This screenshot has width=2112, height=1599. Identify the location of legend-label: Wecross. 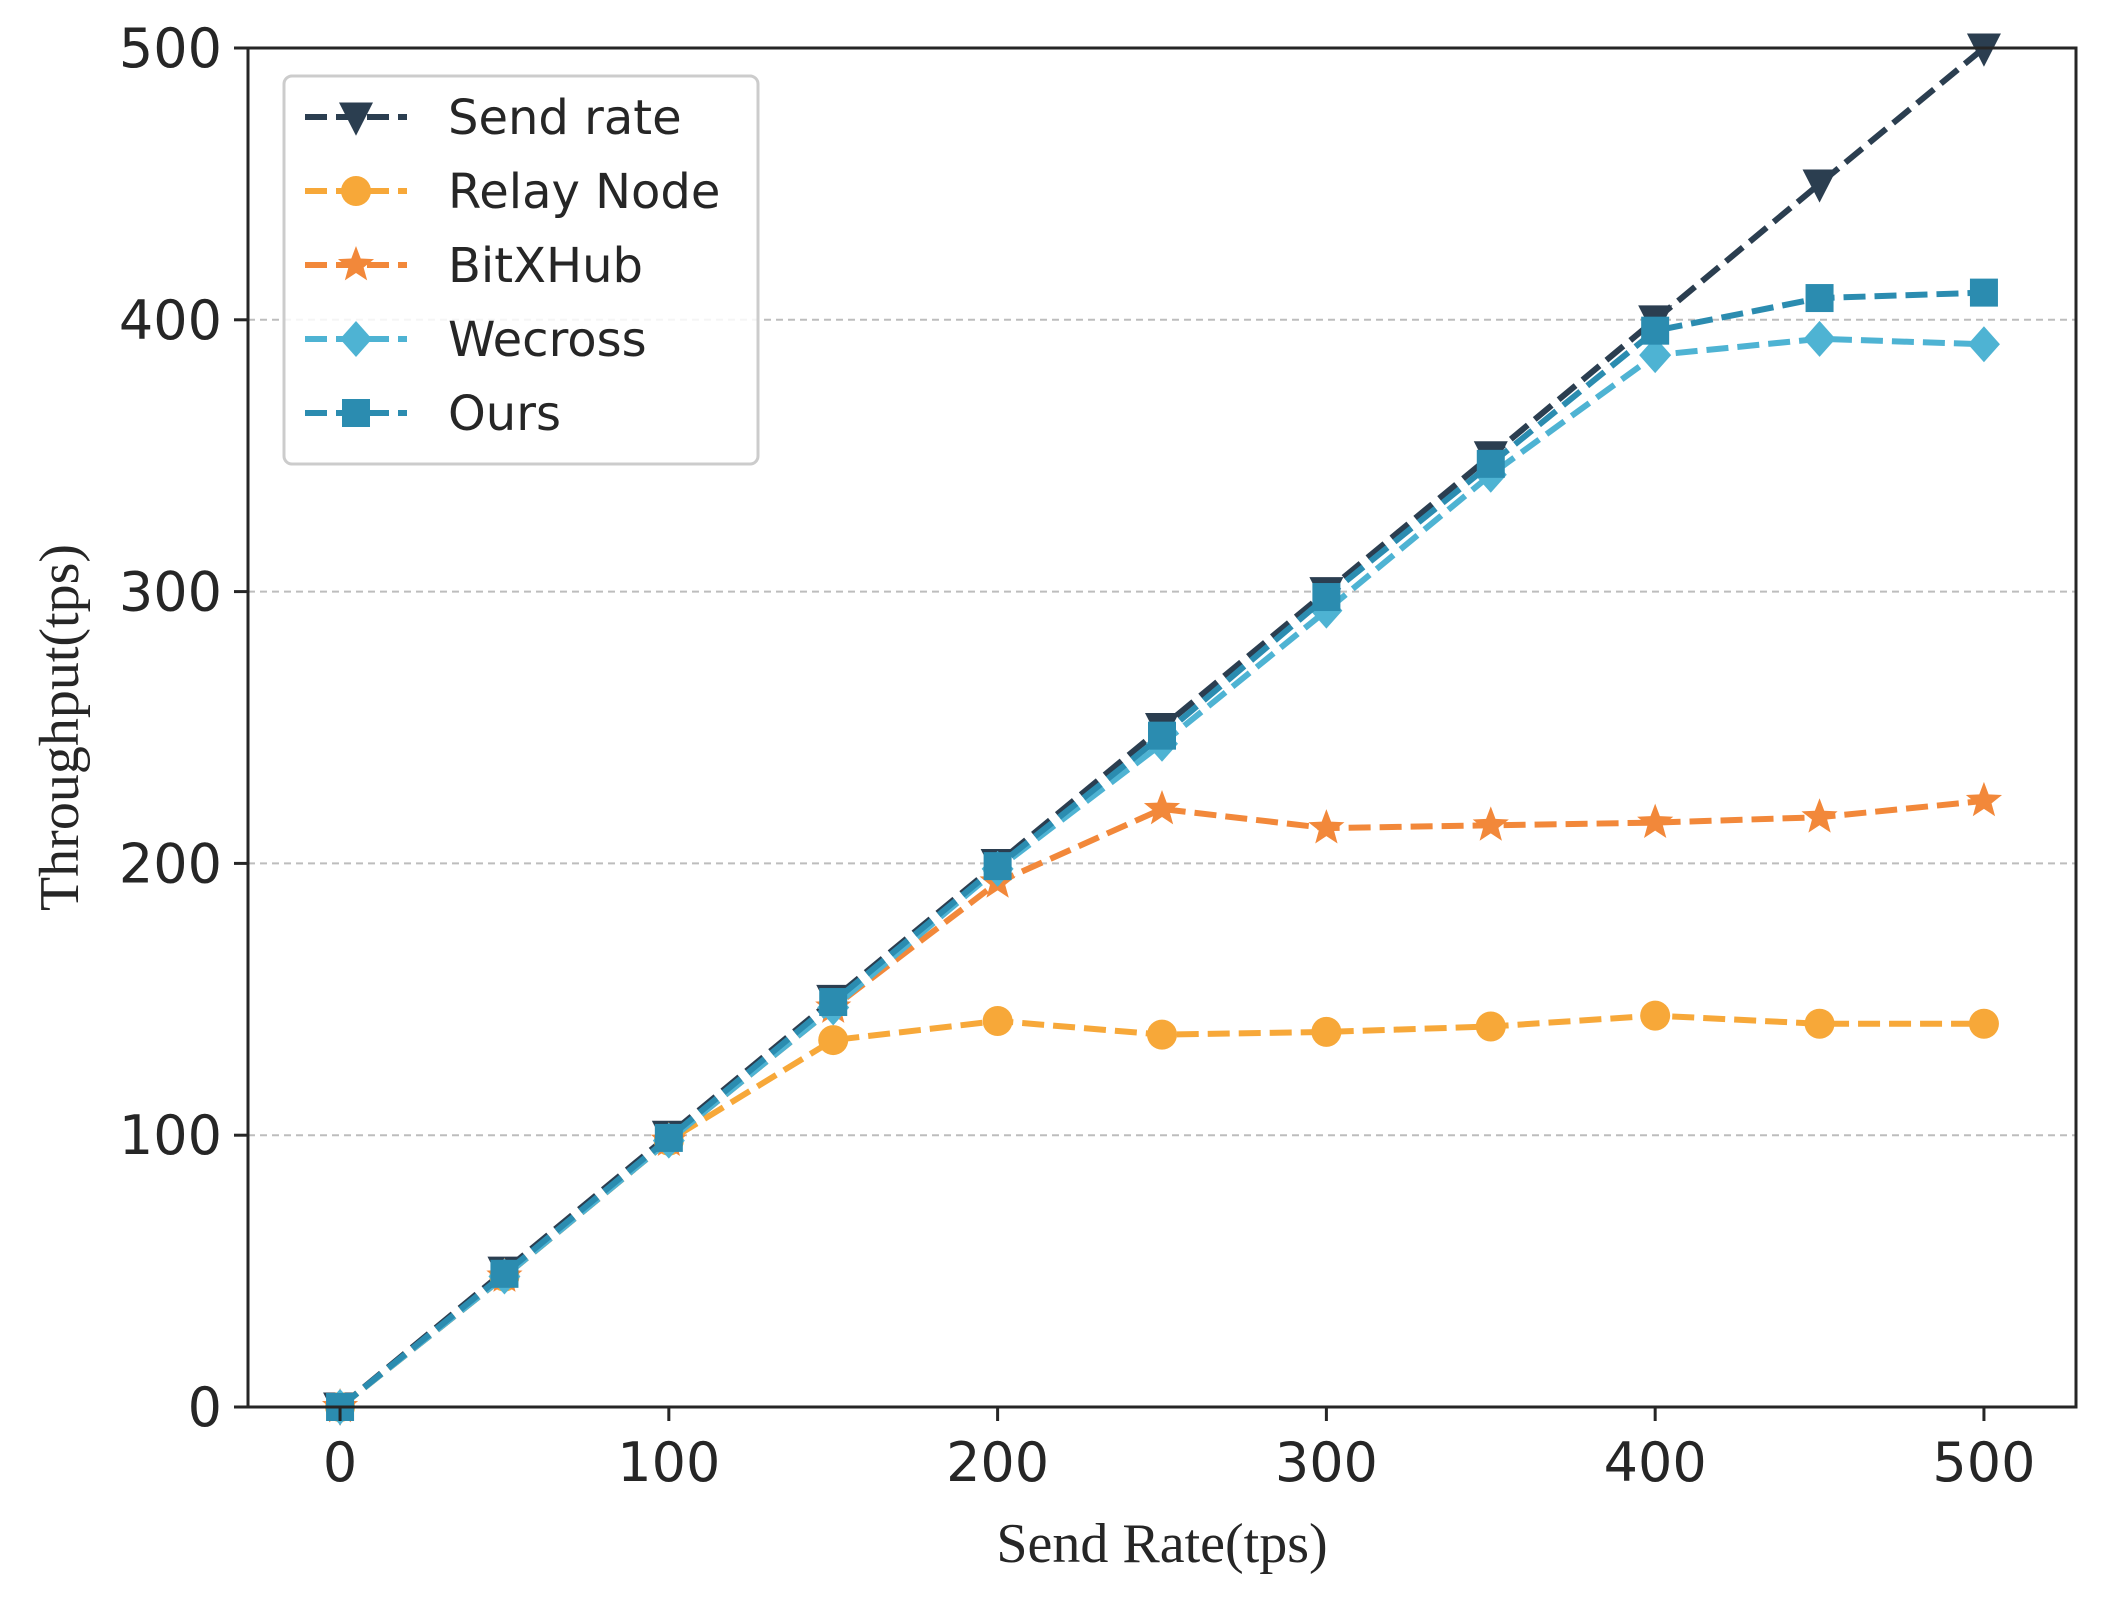
(547, 340).